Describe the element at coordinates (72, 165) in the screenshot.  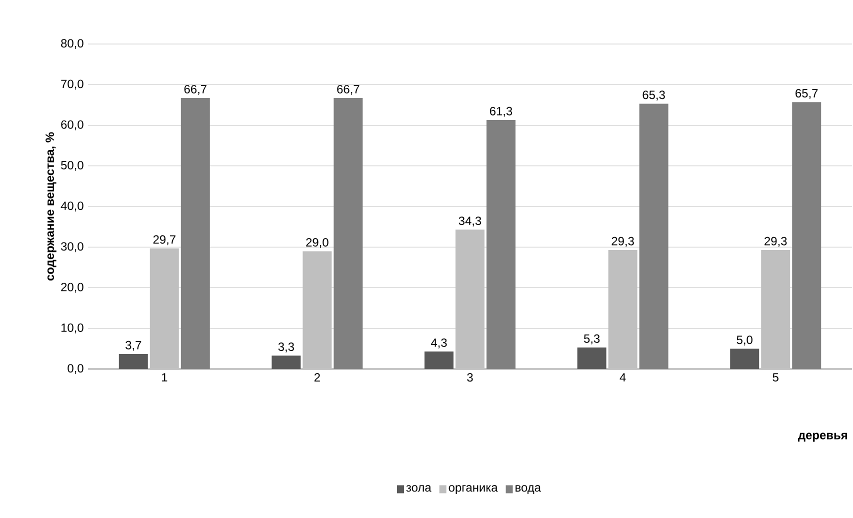
I see `y-tick-label: 50,0` at that location.